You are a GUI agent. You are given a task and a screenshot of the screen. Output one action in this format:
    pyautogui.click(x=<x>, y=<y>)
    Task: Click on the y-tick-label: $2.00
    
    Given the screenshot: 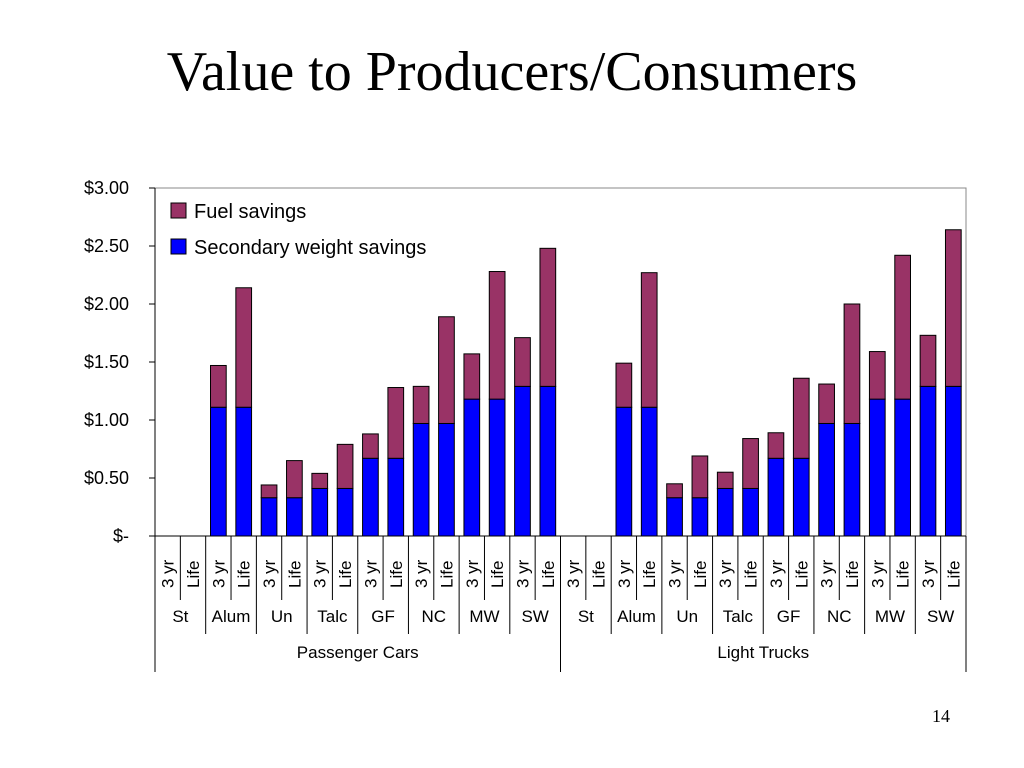 What is the action you would take?
    pyautogui.click(x=106, y=304)
    